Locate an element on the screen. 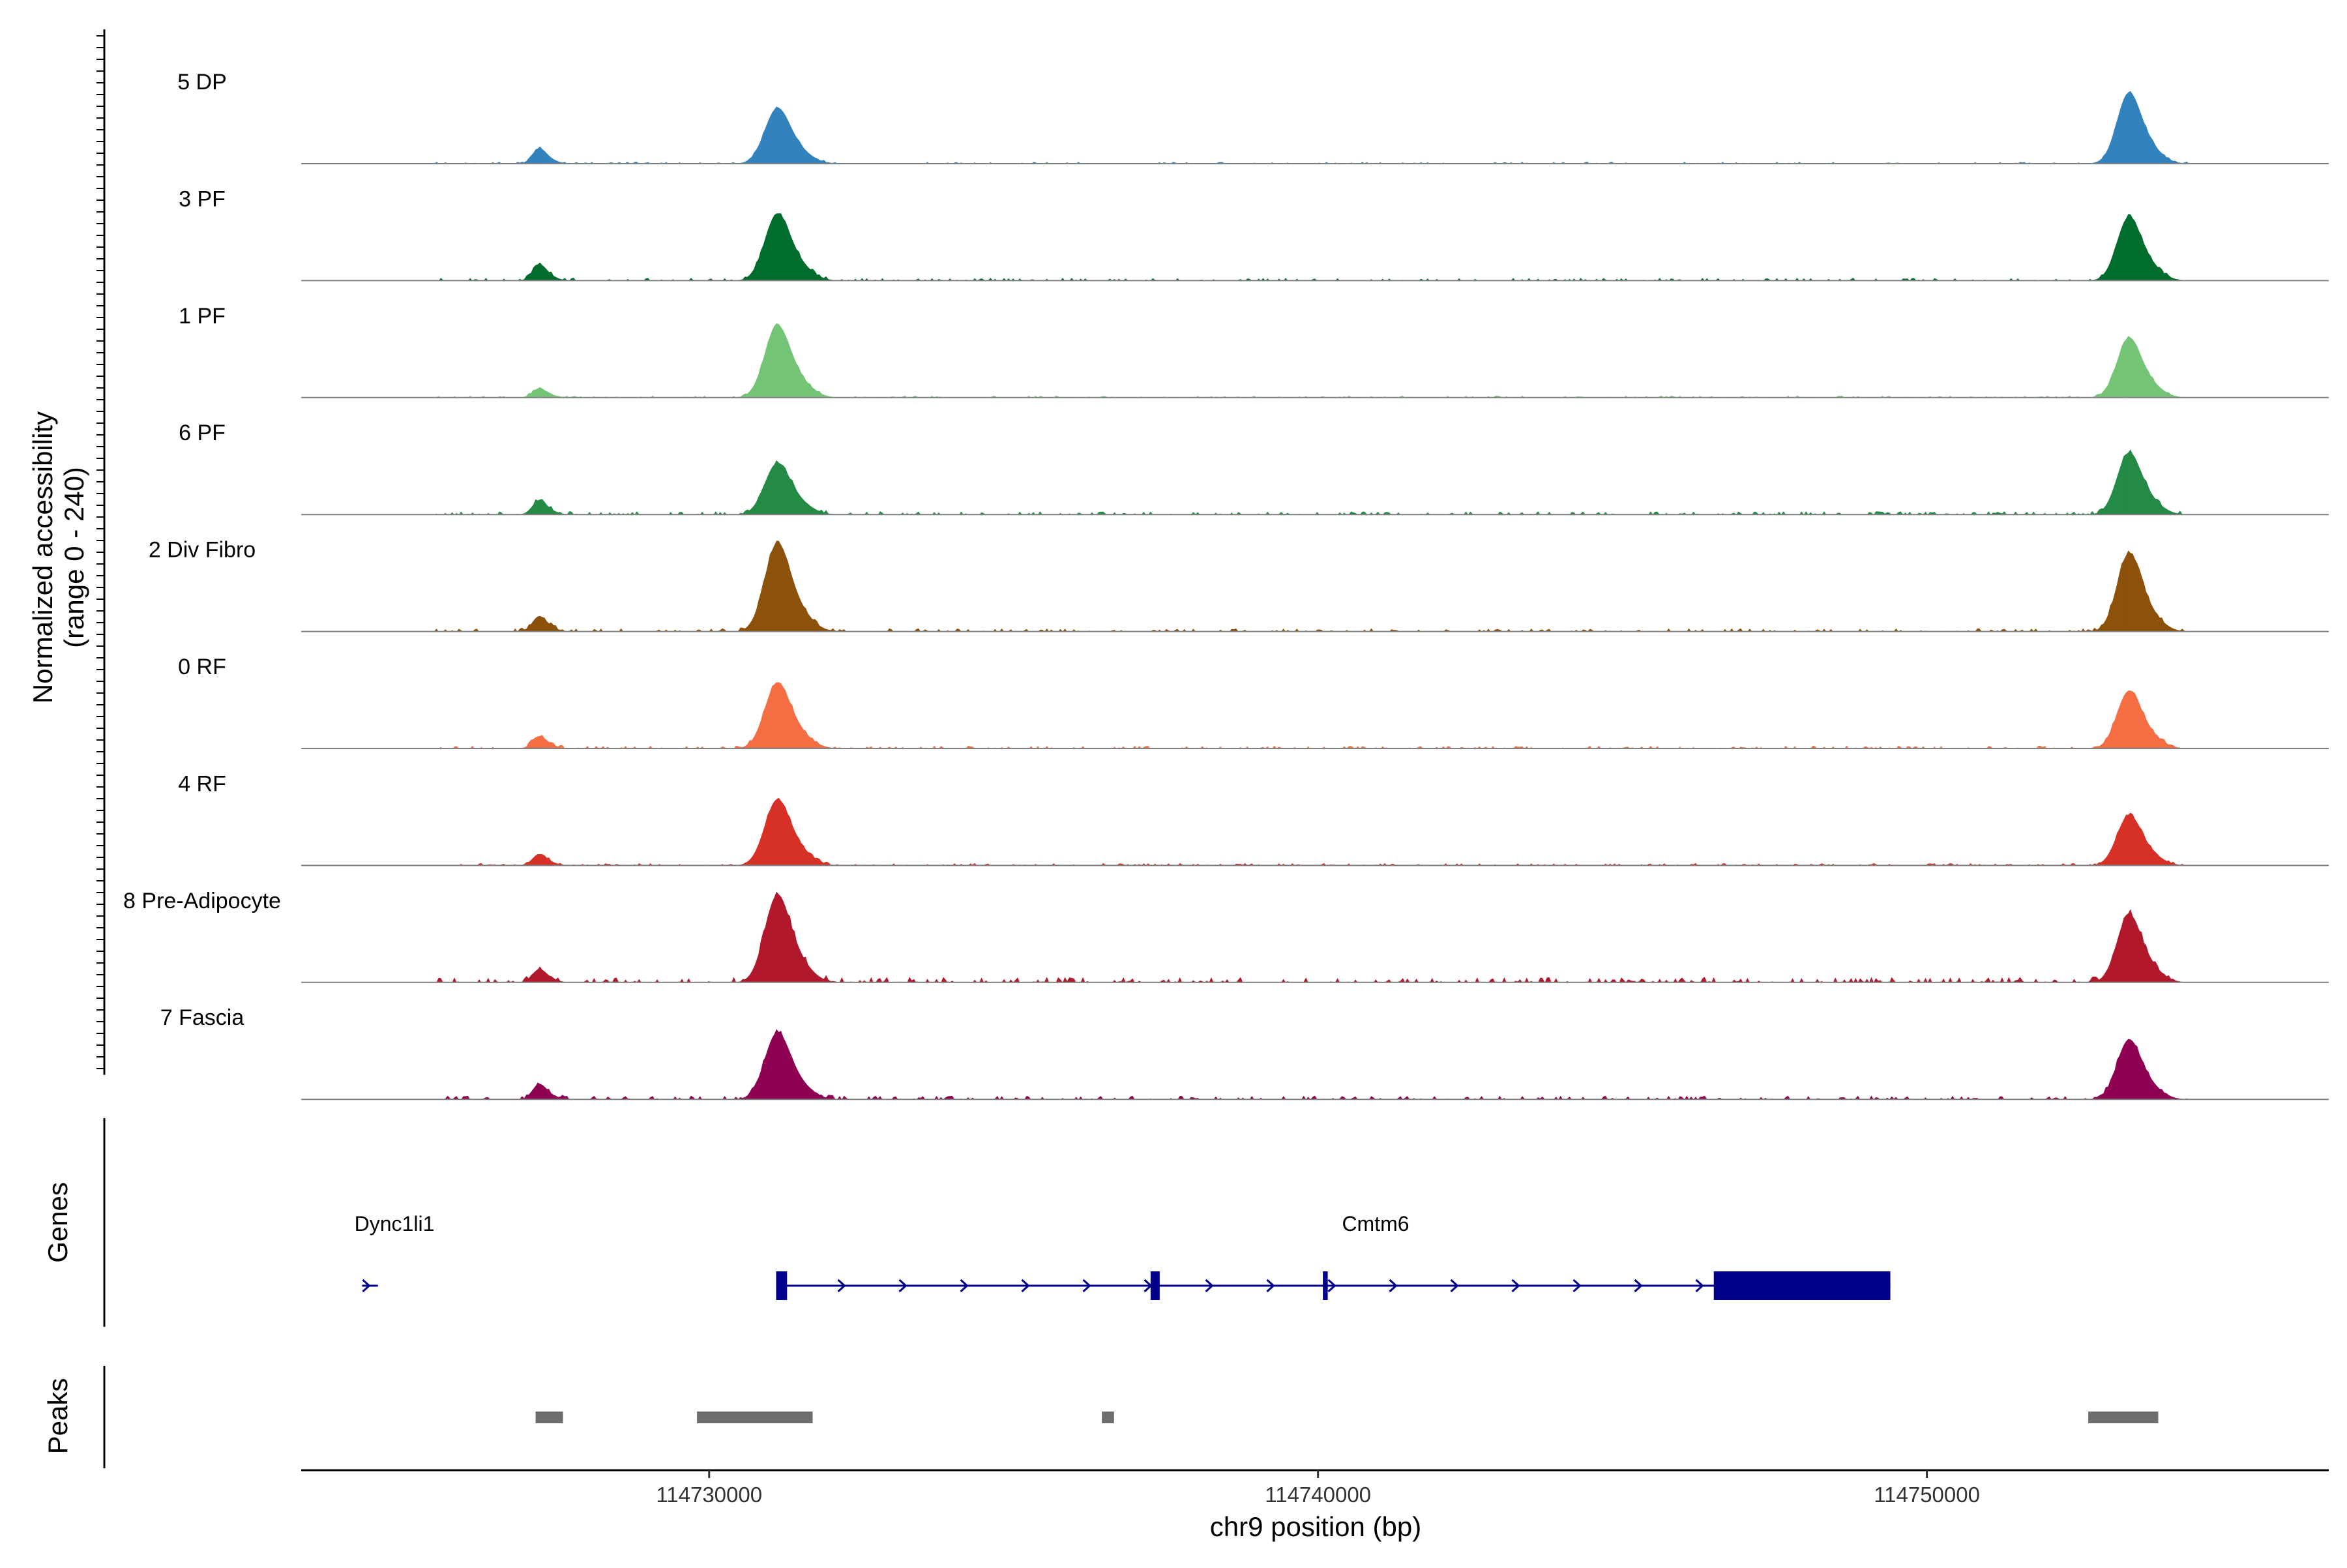  y-axis-range-label: (range 0 - 240) is located at coordinates (74, 558).